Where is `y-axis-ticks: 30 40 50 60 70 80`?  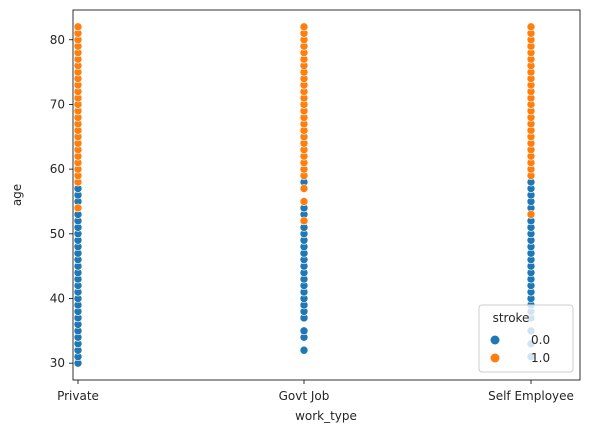
y-axis-ticks: 30 40 50 60 70 80 is located at coordinates (61, 201).